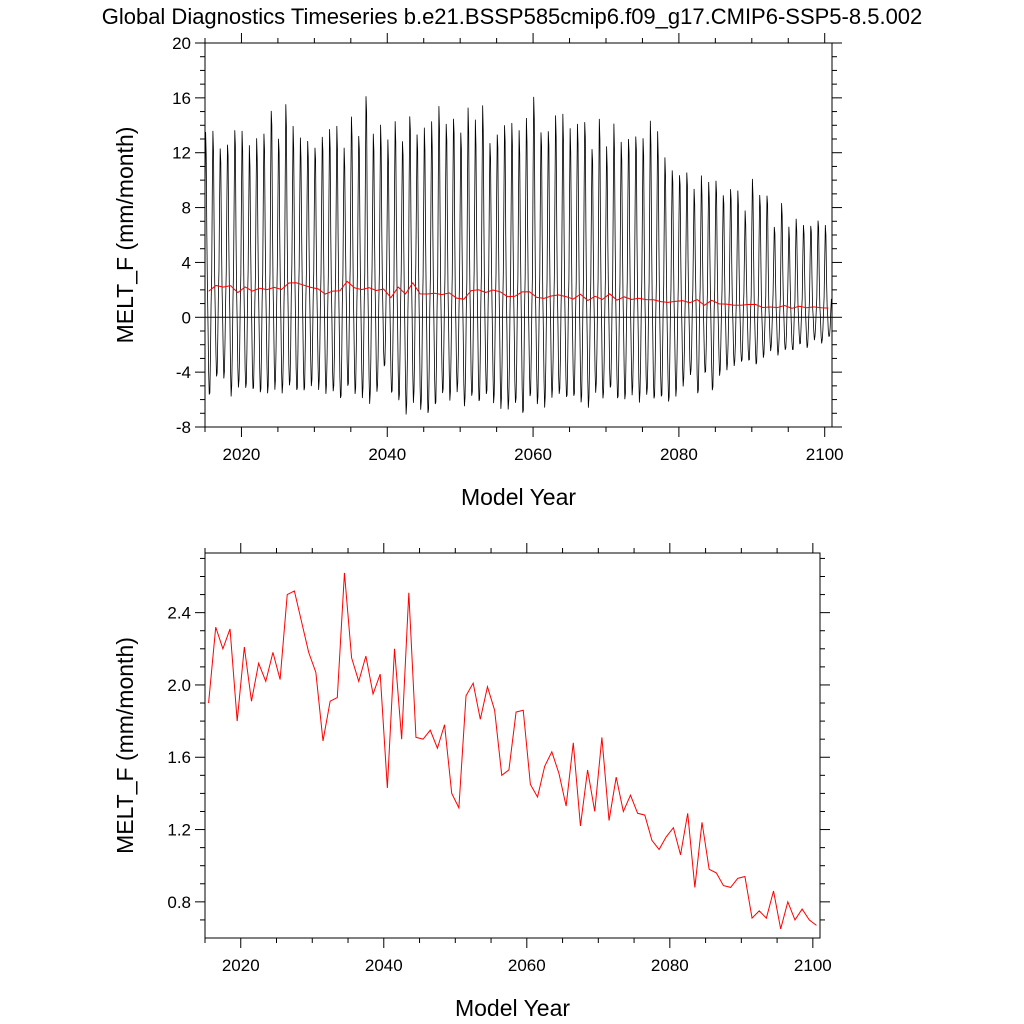 The image size is (1024, 1024). Describe the element at coordinates (186, 262) in the screenshot. I see `y-tick-label: 4` at that location.